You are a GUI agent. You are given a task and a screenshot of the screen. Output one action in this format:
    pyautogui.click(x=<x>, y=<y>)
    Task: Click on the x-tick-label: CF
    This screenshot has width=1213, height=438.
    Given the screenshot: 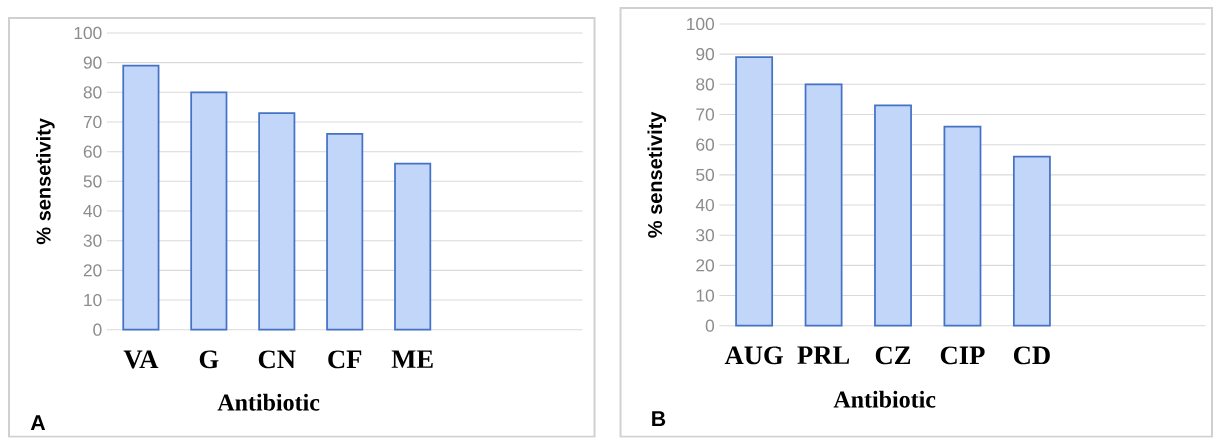 What is the action you would take?
    pyautogui.click(x=345, y=359)
    